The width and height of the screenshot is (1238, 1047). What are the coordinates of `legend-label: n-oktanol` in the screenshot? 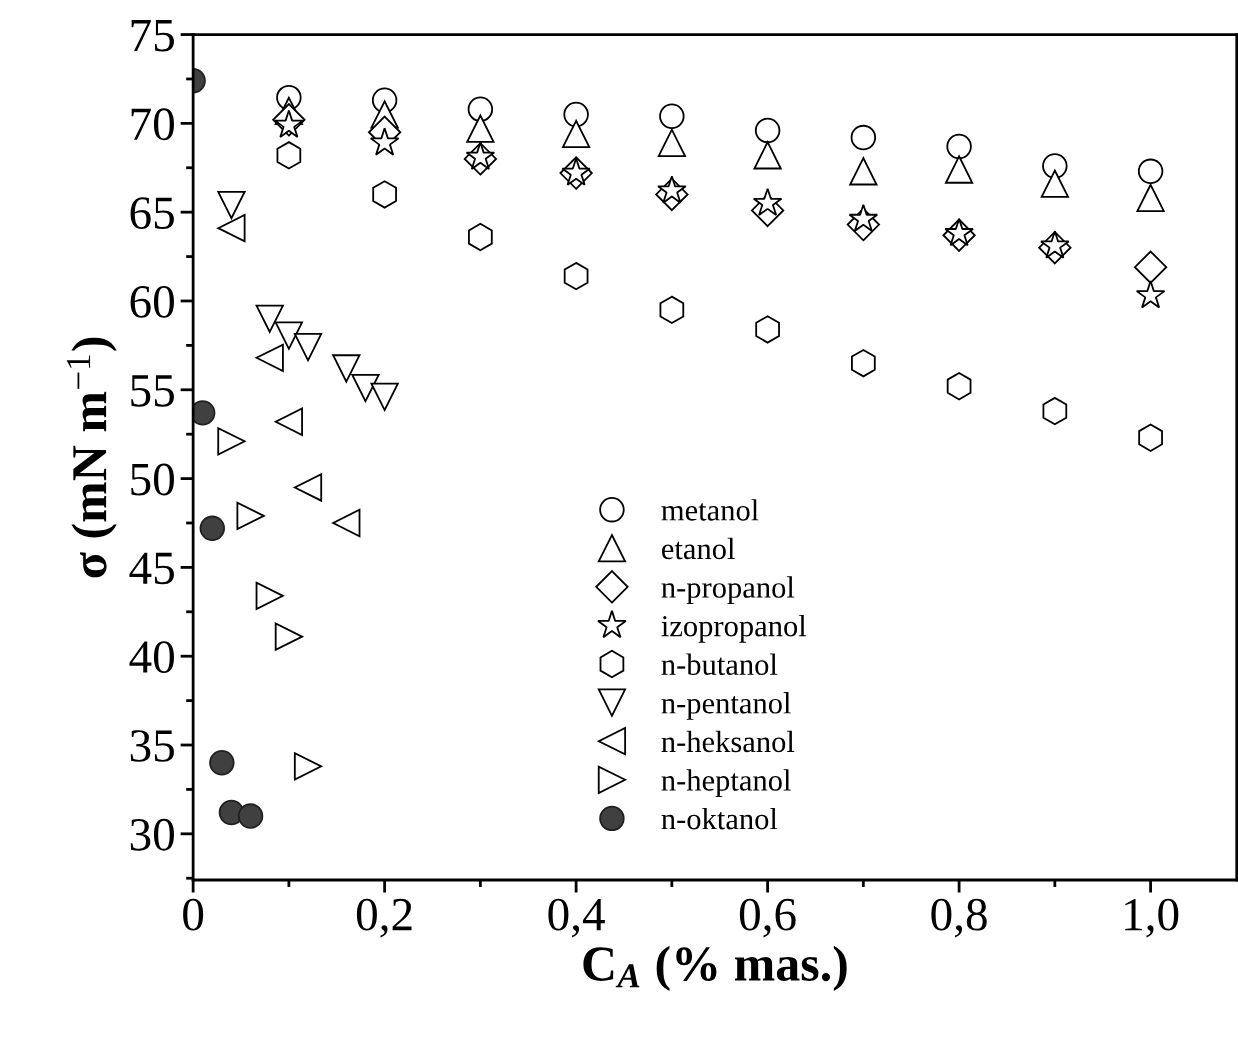 It's located at (719, 818).